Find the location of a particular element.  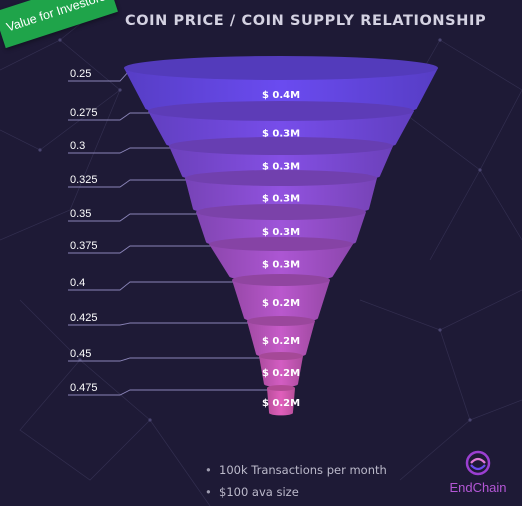

price-label: 0.3 is located at coordinates (78, 146).